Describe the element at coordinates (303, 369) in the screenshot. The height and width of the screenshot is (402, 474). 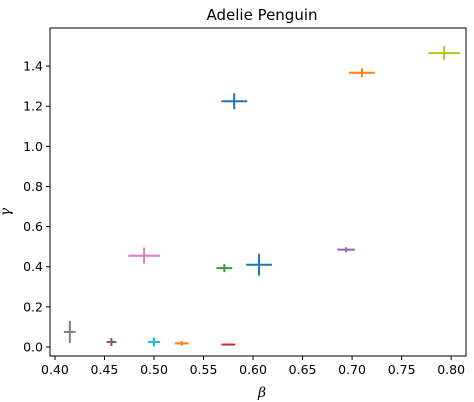
I see `x-tick-label: 0.65` at that location.